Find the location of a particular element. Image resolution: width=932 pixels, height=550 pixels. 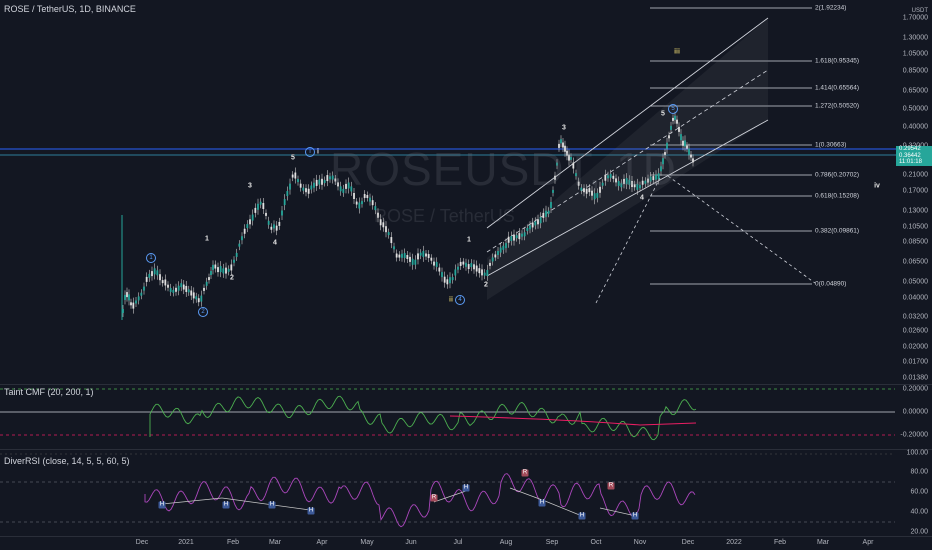

wave-circle-label: 5 is located at coordinates (673, 109).